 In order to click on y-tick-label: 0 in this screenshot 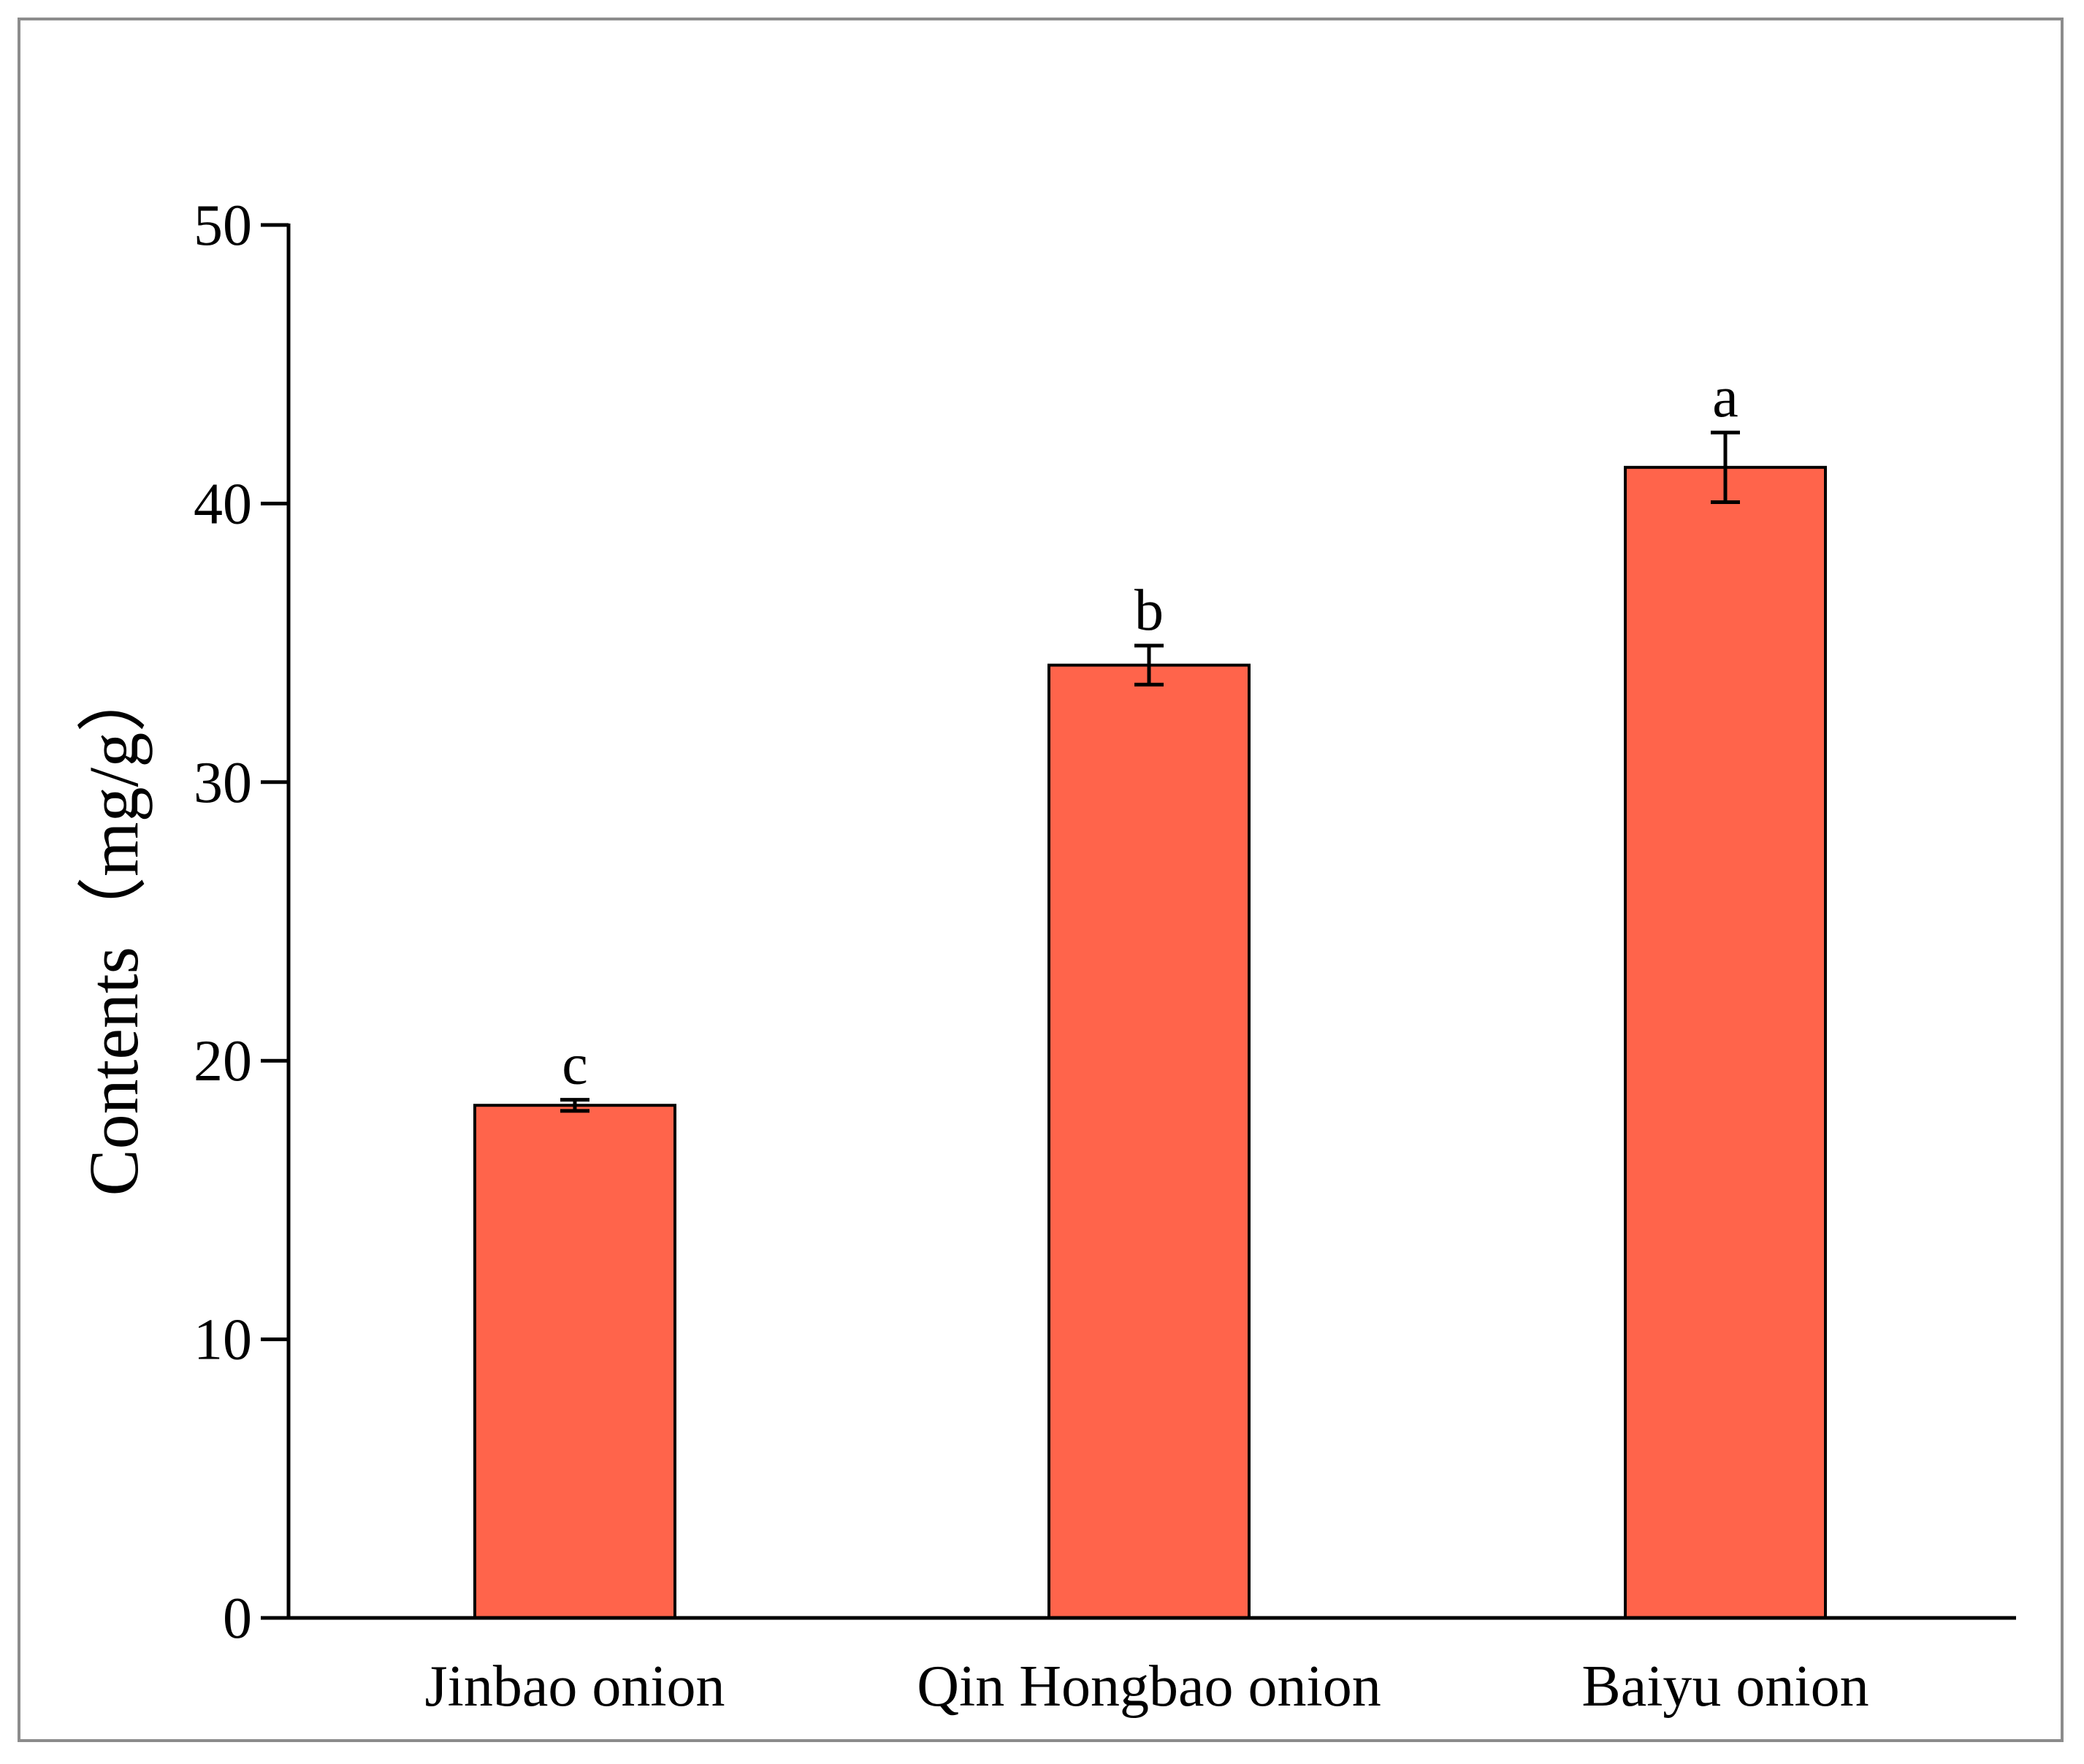, I will do `click(237, 1619)`.